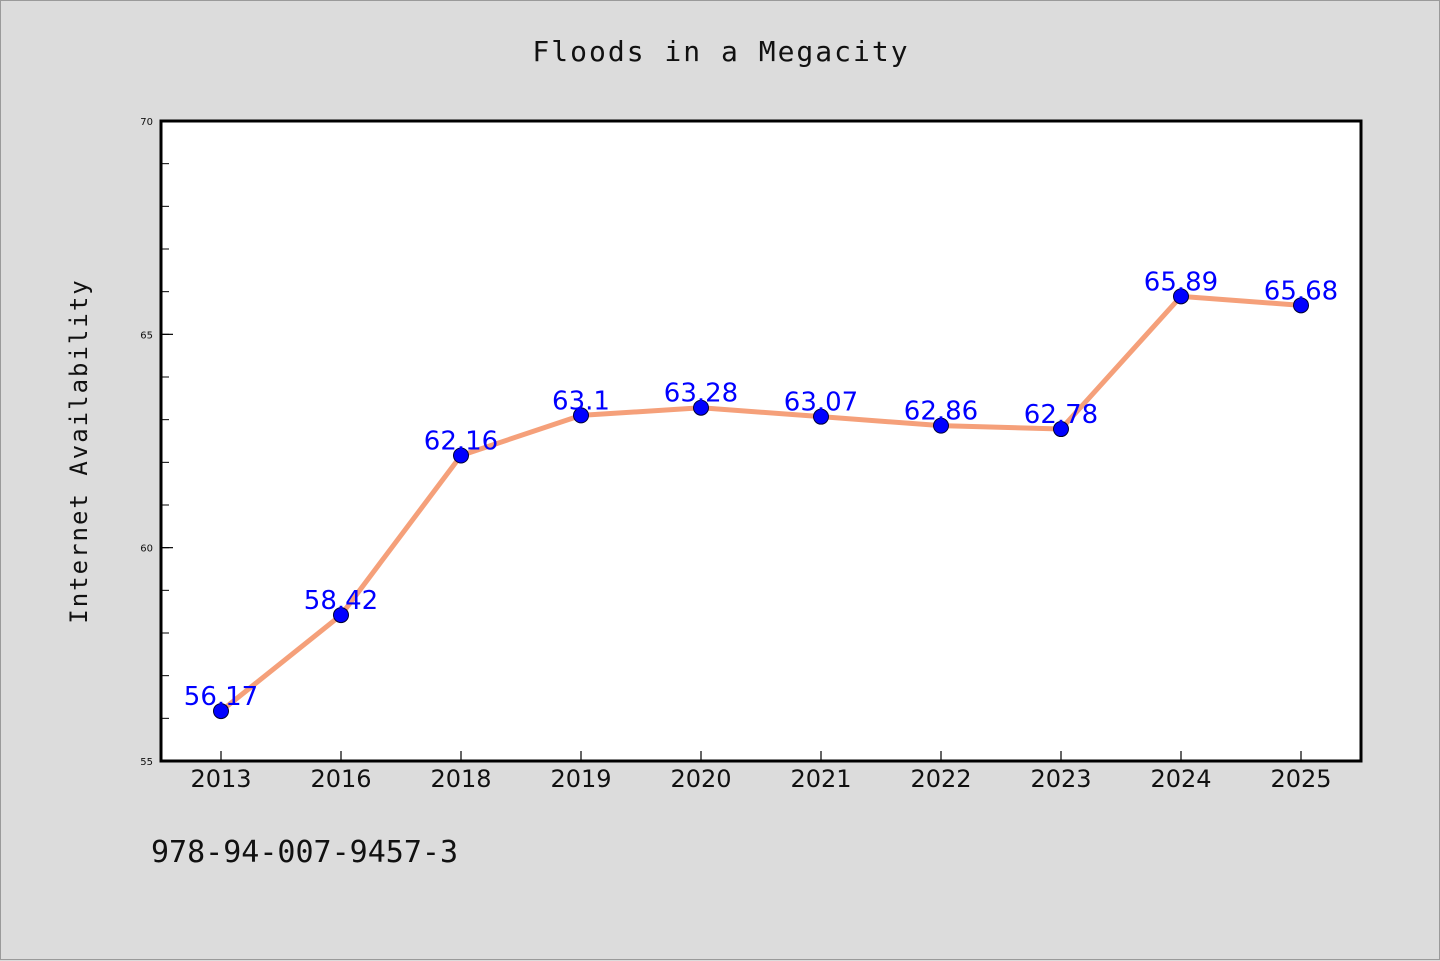  I want to click on data-label: 56.17, so click(221, 697).